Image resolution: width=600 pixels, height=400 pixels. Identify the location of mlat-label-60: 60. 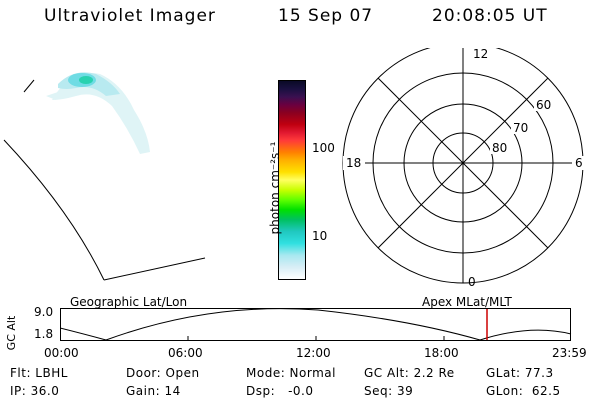
(543, 105).